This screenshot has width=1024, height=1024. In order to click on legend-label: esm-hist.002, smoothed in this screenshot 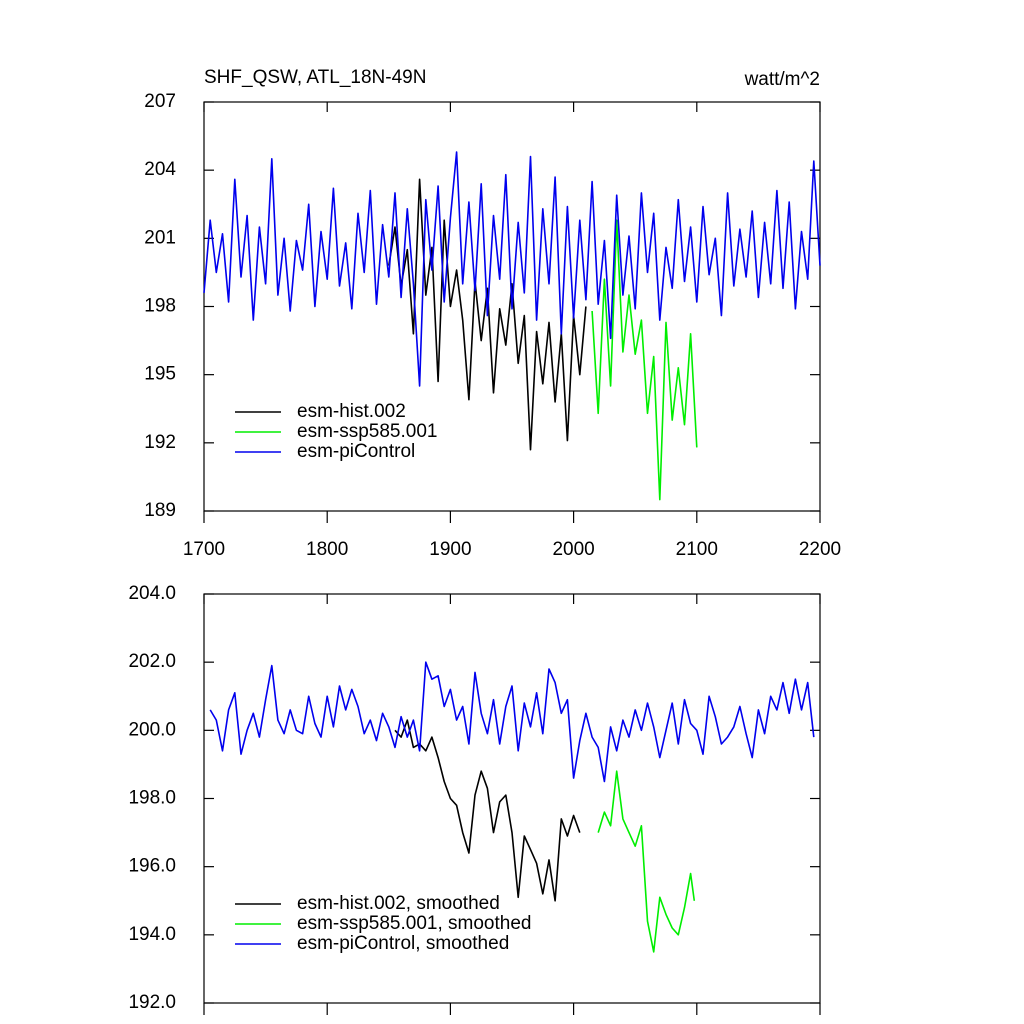, I will do `click(398, 903)`.